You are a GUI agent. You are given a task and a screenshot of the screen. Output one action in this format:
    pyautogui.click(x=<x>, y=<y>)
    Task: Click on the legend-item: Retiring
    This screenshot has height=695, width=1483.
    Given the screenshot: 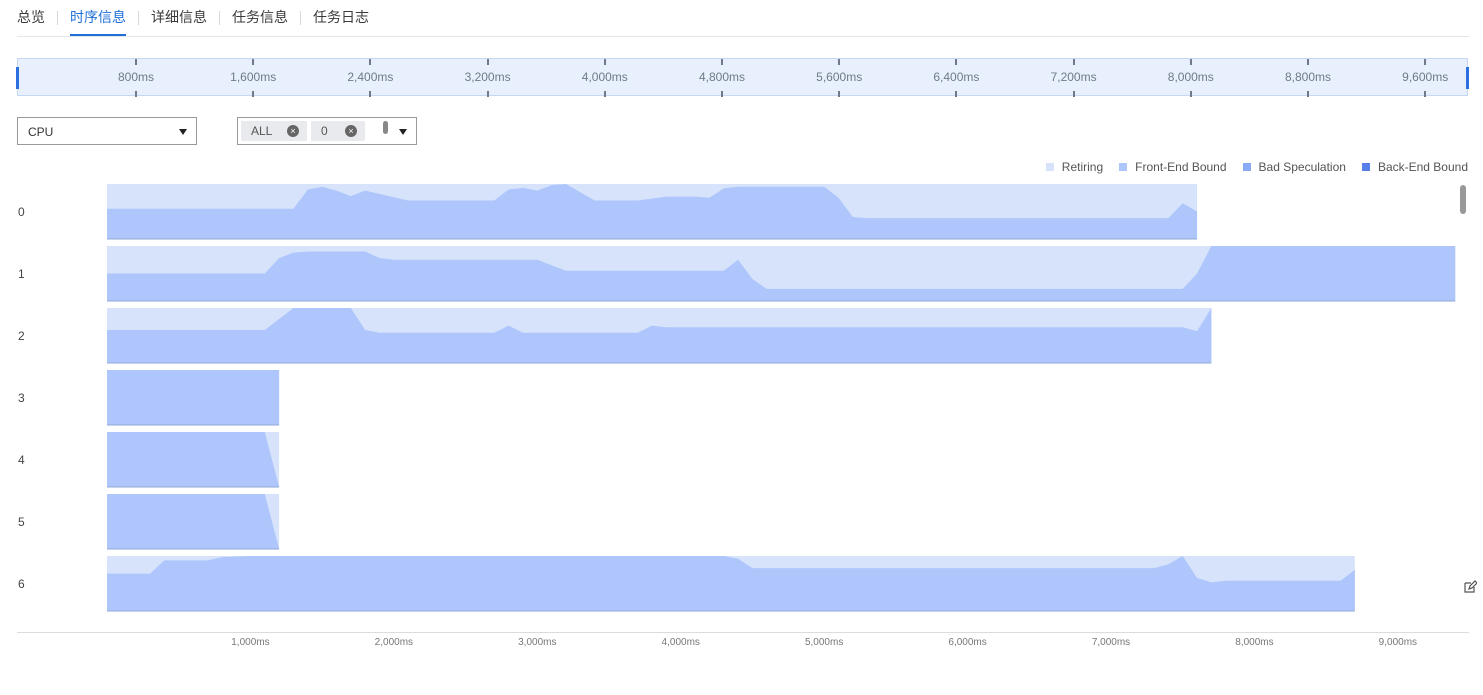 What is the action you would take?
    pyautogui.click(x=1074, y=167)
    